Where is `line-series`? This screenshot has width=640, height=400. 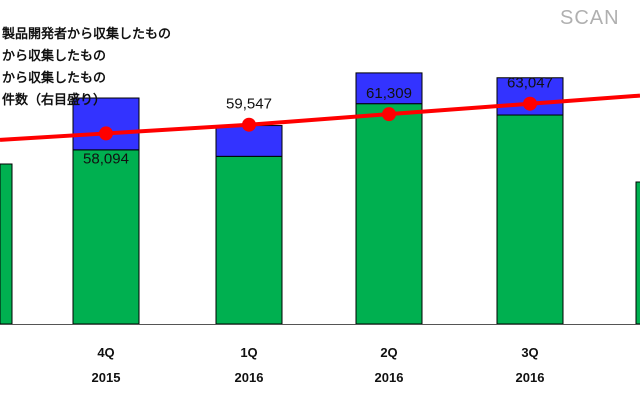
line-series is located at coordinates (320, 117).